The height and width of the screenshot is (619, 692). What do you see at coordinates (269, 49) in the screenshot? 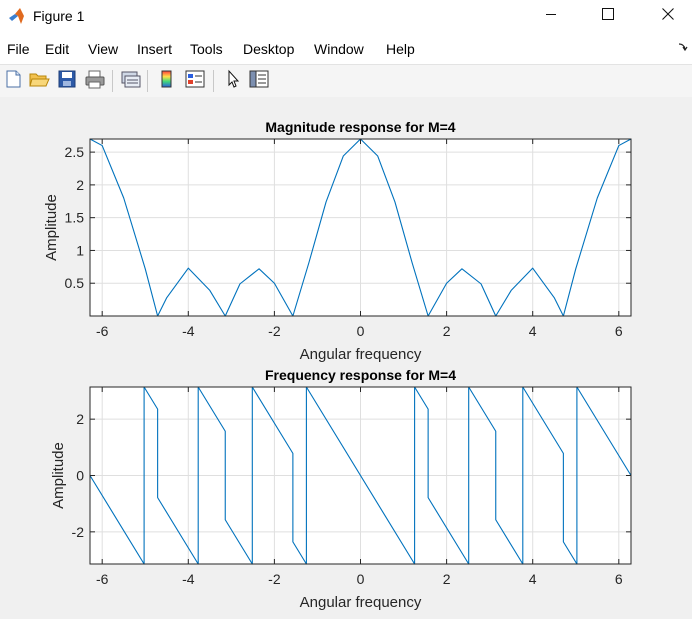
I see `menu-desktop: Desktop` at bounding box center [269, 49].